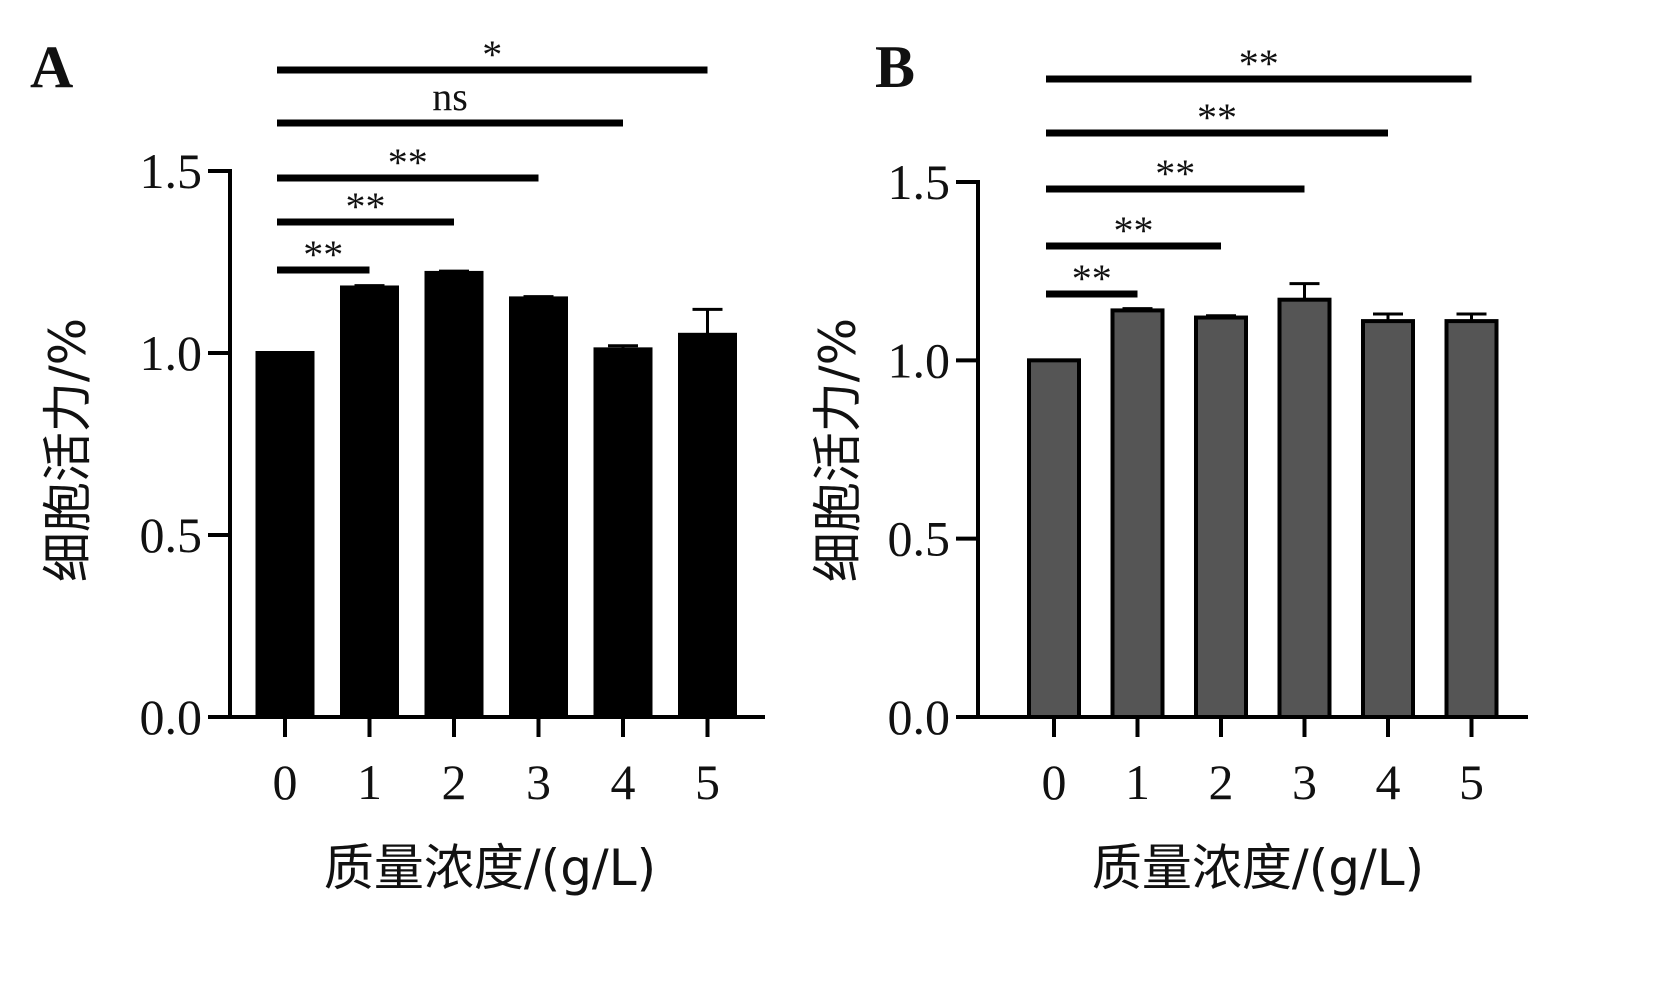 The height and width of the screenshot is (987, 1679). Describe the element at coordinates (1221, 782) in the screenshot. I see `panel-b-x-tick-label: 2` at that location.